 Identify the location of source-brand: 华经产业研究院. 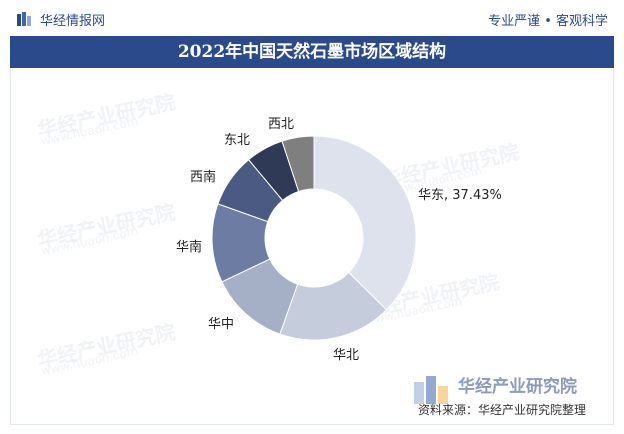
(517, 387).